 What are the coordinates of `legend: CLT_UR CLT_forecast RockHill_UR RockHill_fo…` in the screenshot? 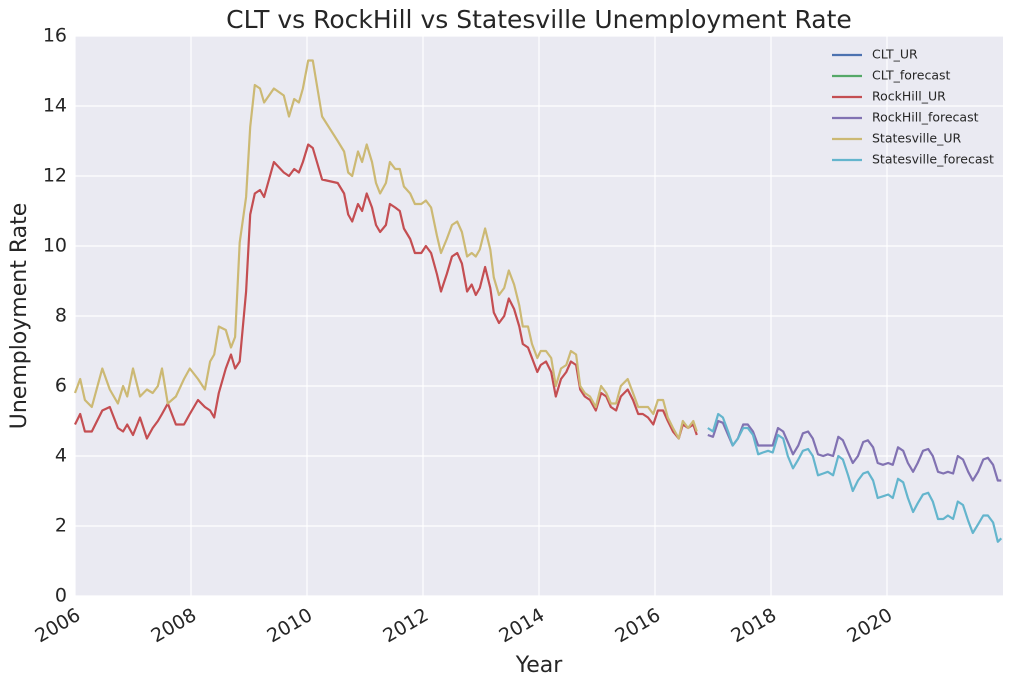 It's located at (913, 107).